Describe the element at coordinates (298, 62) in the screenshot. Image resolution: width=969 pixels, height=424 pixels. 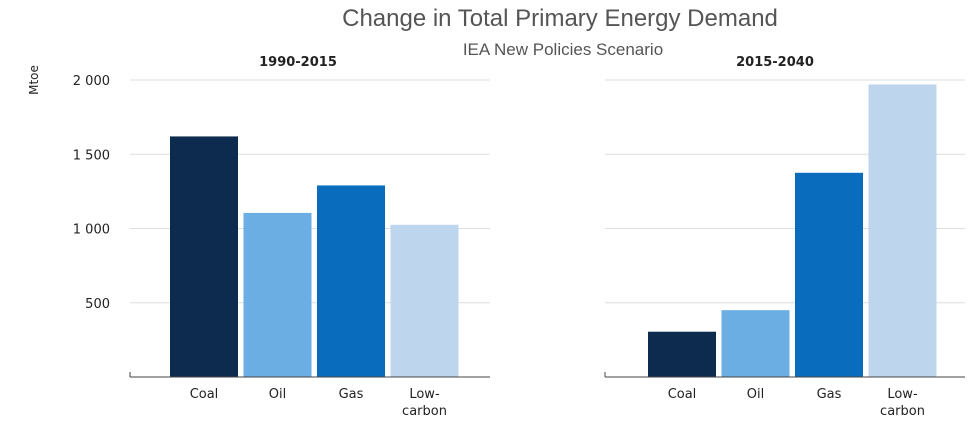
I see `panel-title-left: 1990-2015` at that location.